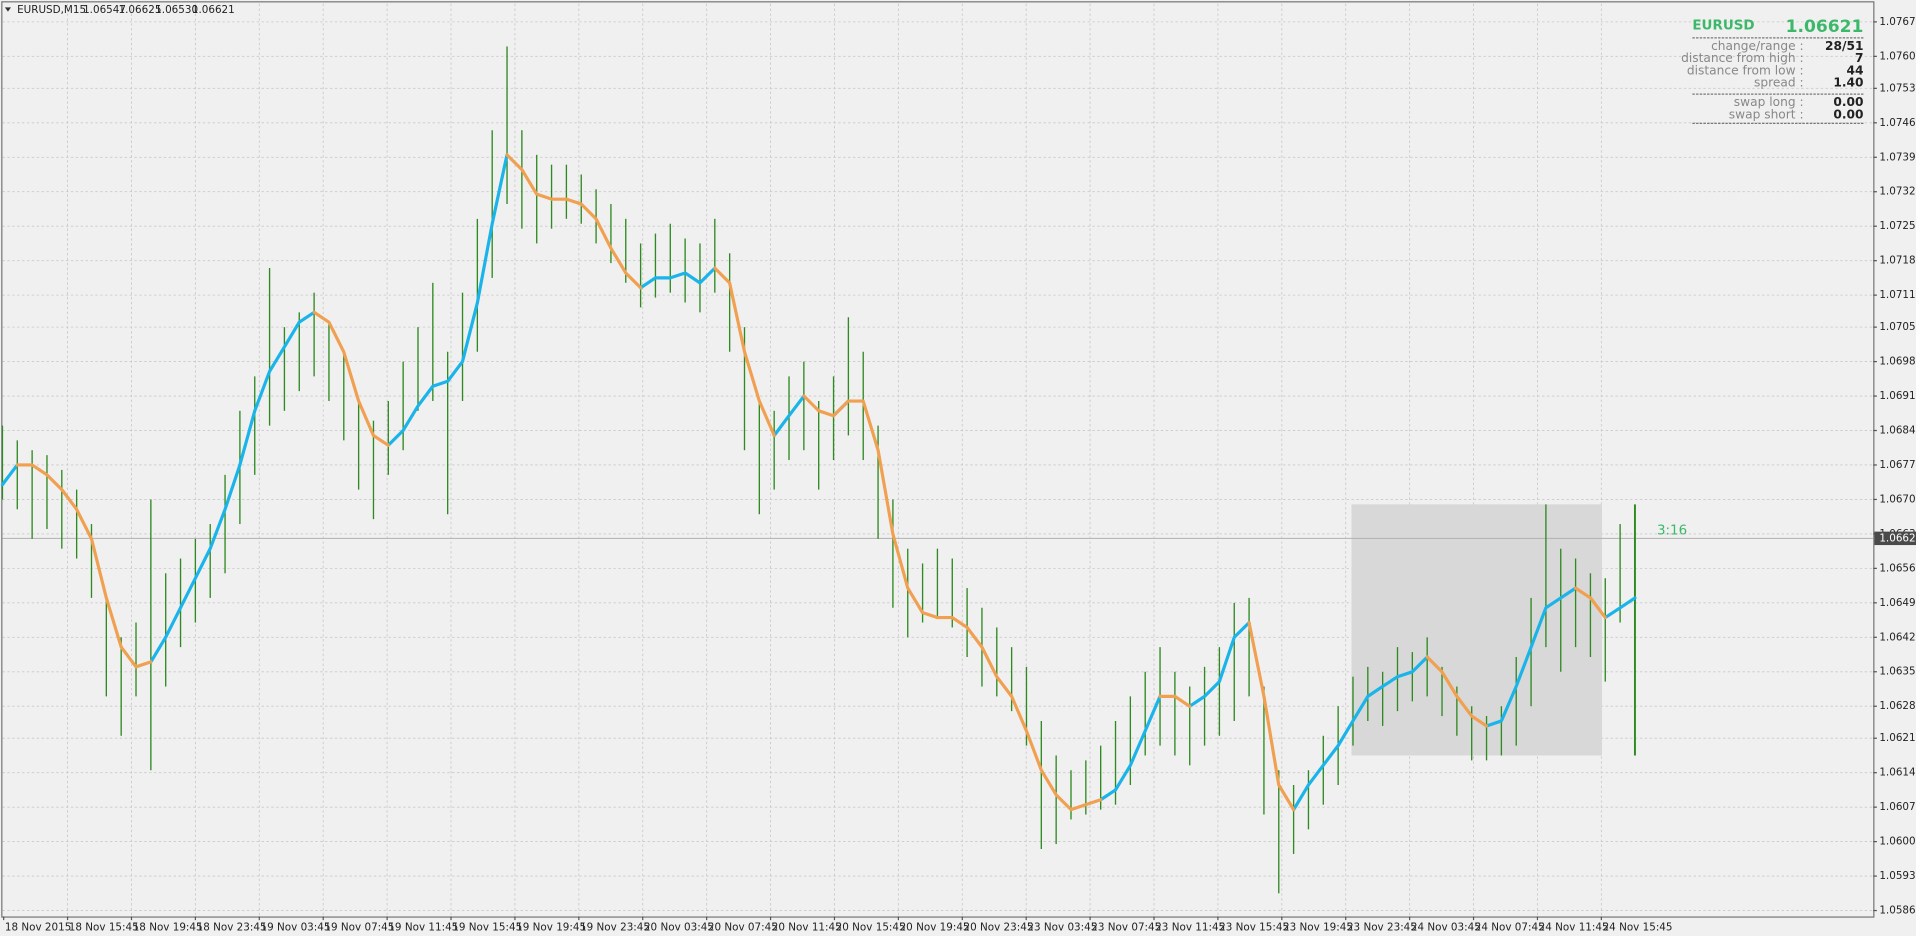 This screenshot has width=1916, height=936. What do you see at coordinates (1757, 46) in the screenshot?
I see `info-label: change/range :` at bounding box center [1757, 46].